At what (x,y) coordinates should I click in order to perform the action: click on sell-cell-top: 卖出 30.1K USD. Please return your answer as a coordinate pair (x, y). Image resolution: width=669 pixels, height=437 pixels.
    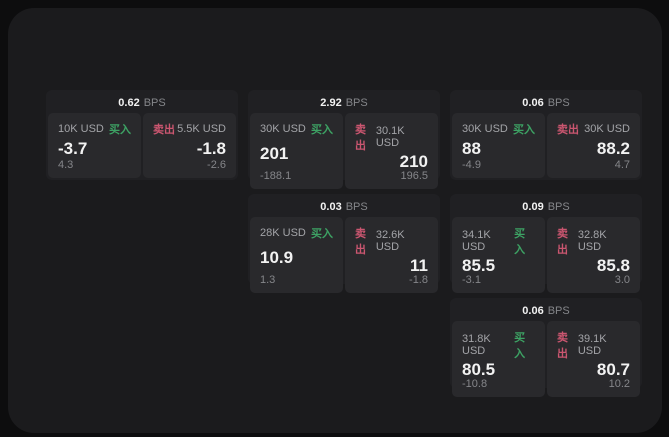
    Looking at the image, I should click on (391, 137).